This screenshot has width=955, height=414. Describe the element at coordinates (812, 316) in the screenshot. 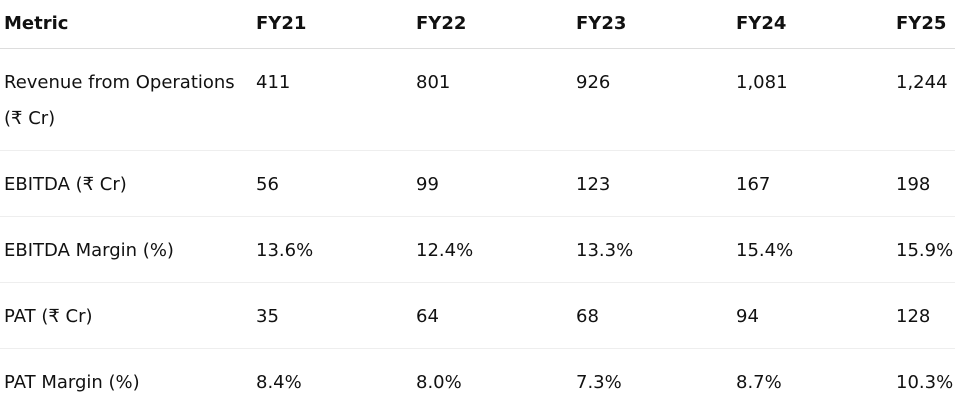

I see `value-cell: 94` at that location.